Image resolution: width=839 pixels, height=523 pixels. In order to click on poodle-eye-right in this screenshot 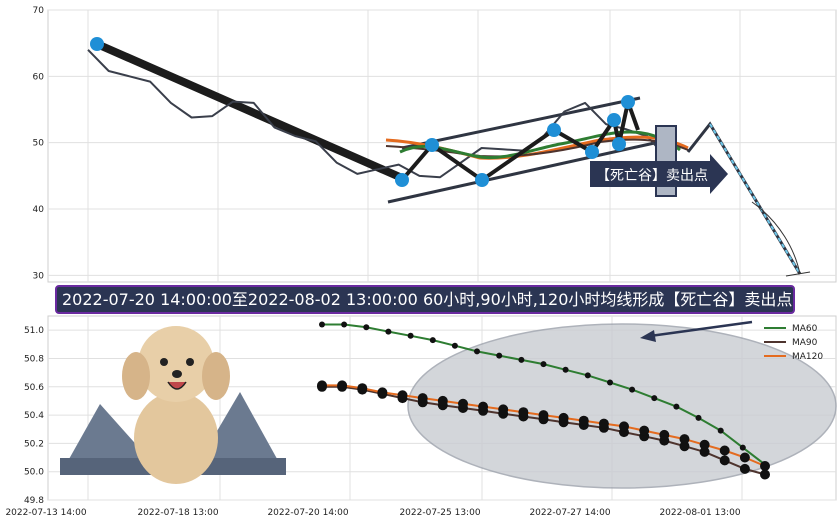, I will do `click(190, 362)`.